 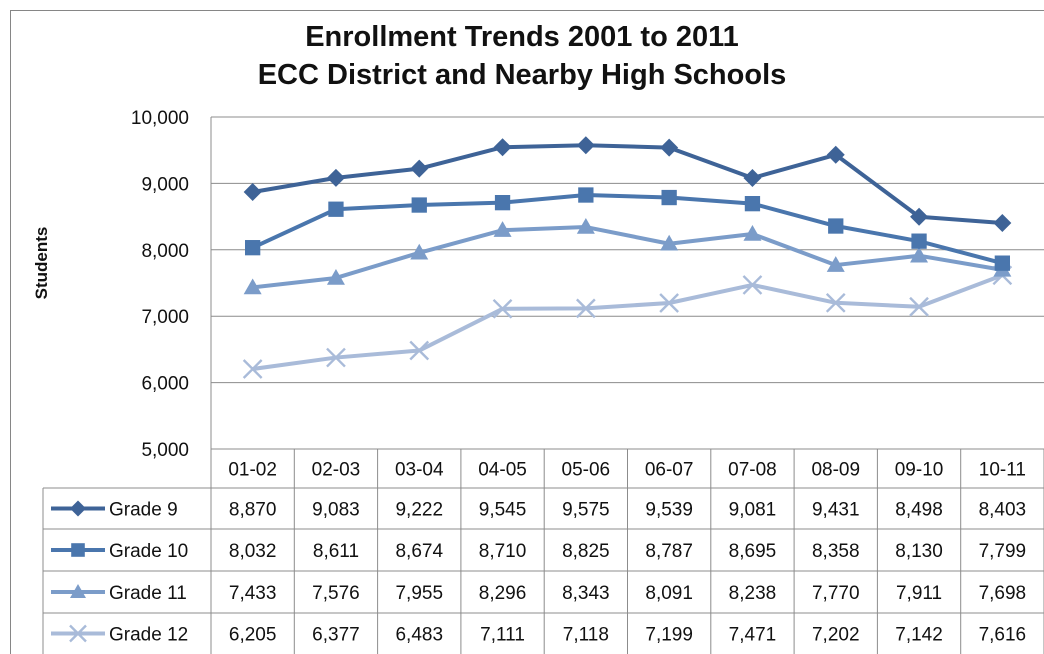 What do you see at coordinates (919, 470) in the screenshot?
I see `x-tick-label: 09-10` at bounding box center [919, 470].